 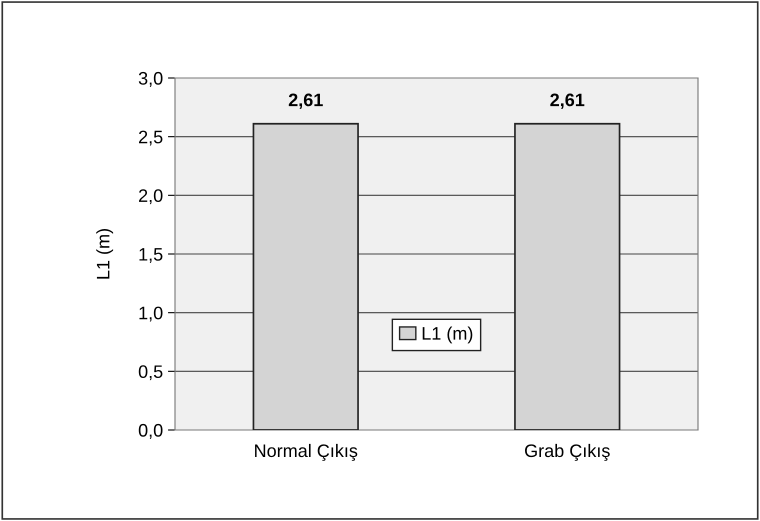 I want to click on y-tick-label: 2,5, so click(x=150, y=138).